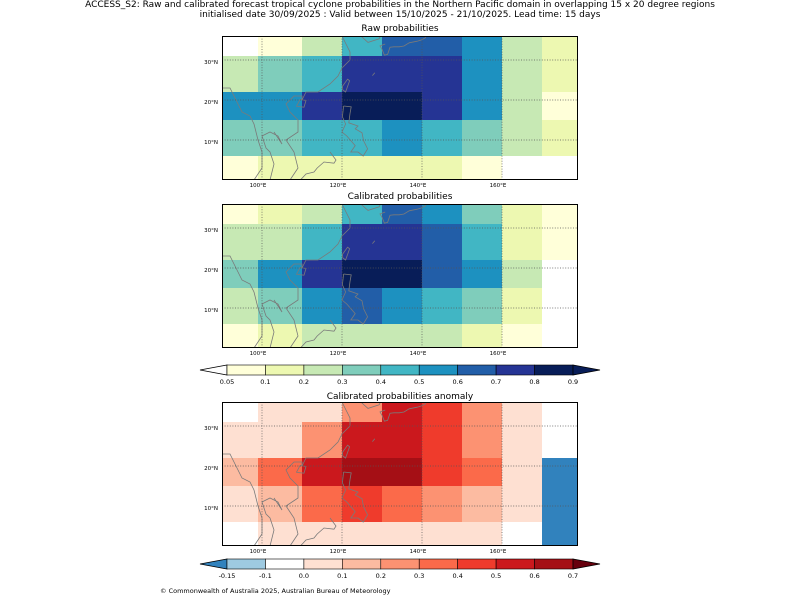 The image size is (800, 600). I want to click on colorbar-tick-label: 0.6, so click(534, 576).